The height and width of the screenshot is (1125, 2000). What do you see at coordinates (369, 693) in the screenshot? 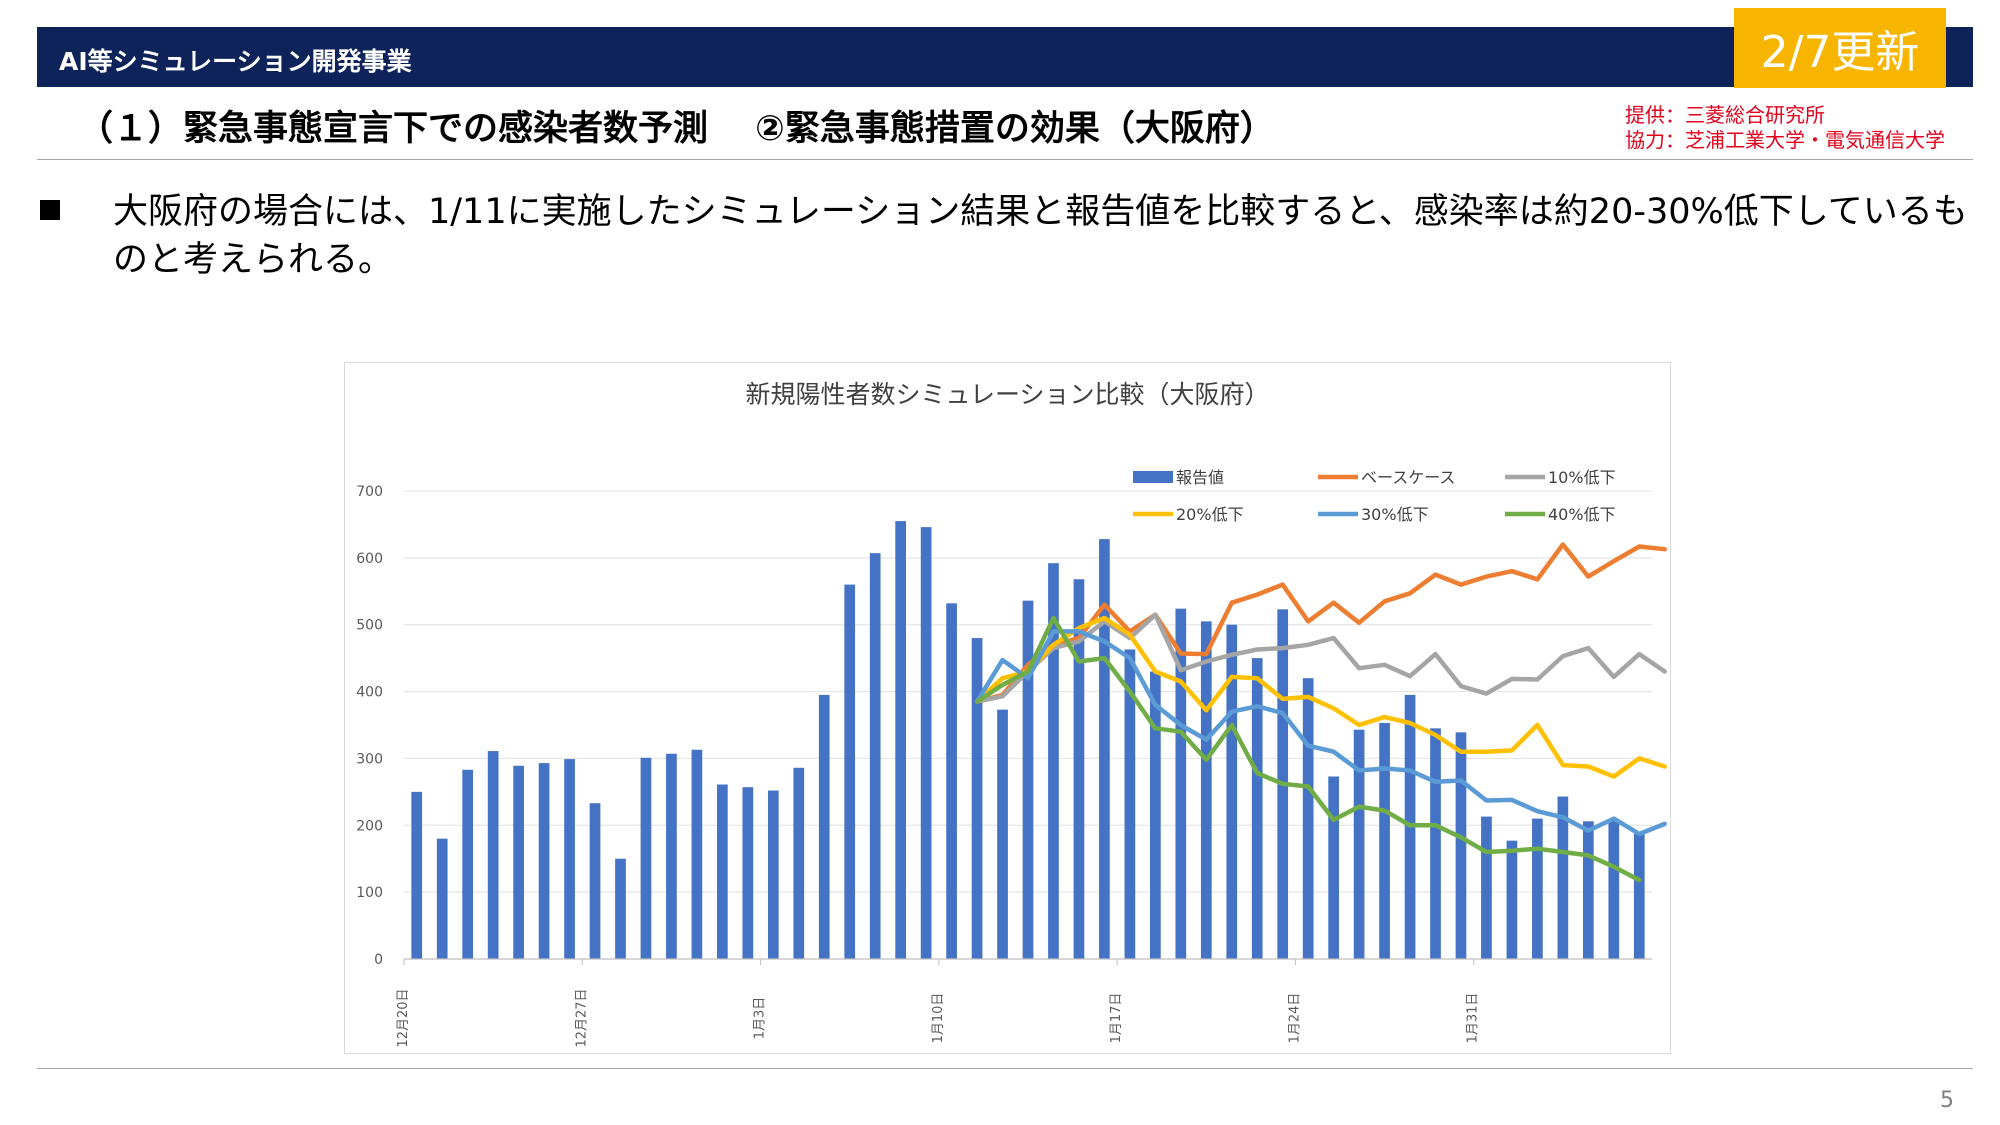
I see `y-tick-label: 400` at bounding box center [369, 693].